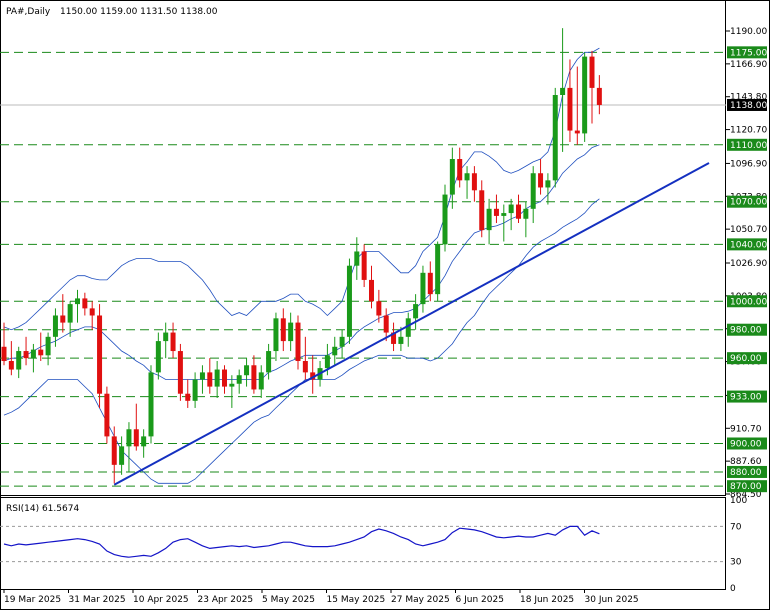 This screenshot has width=770, height=610. Describe the element at coordinates (746, 429) in the screenshot. I see `price-tick-label-12: 910.70` at that location.